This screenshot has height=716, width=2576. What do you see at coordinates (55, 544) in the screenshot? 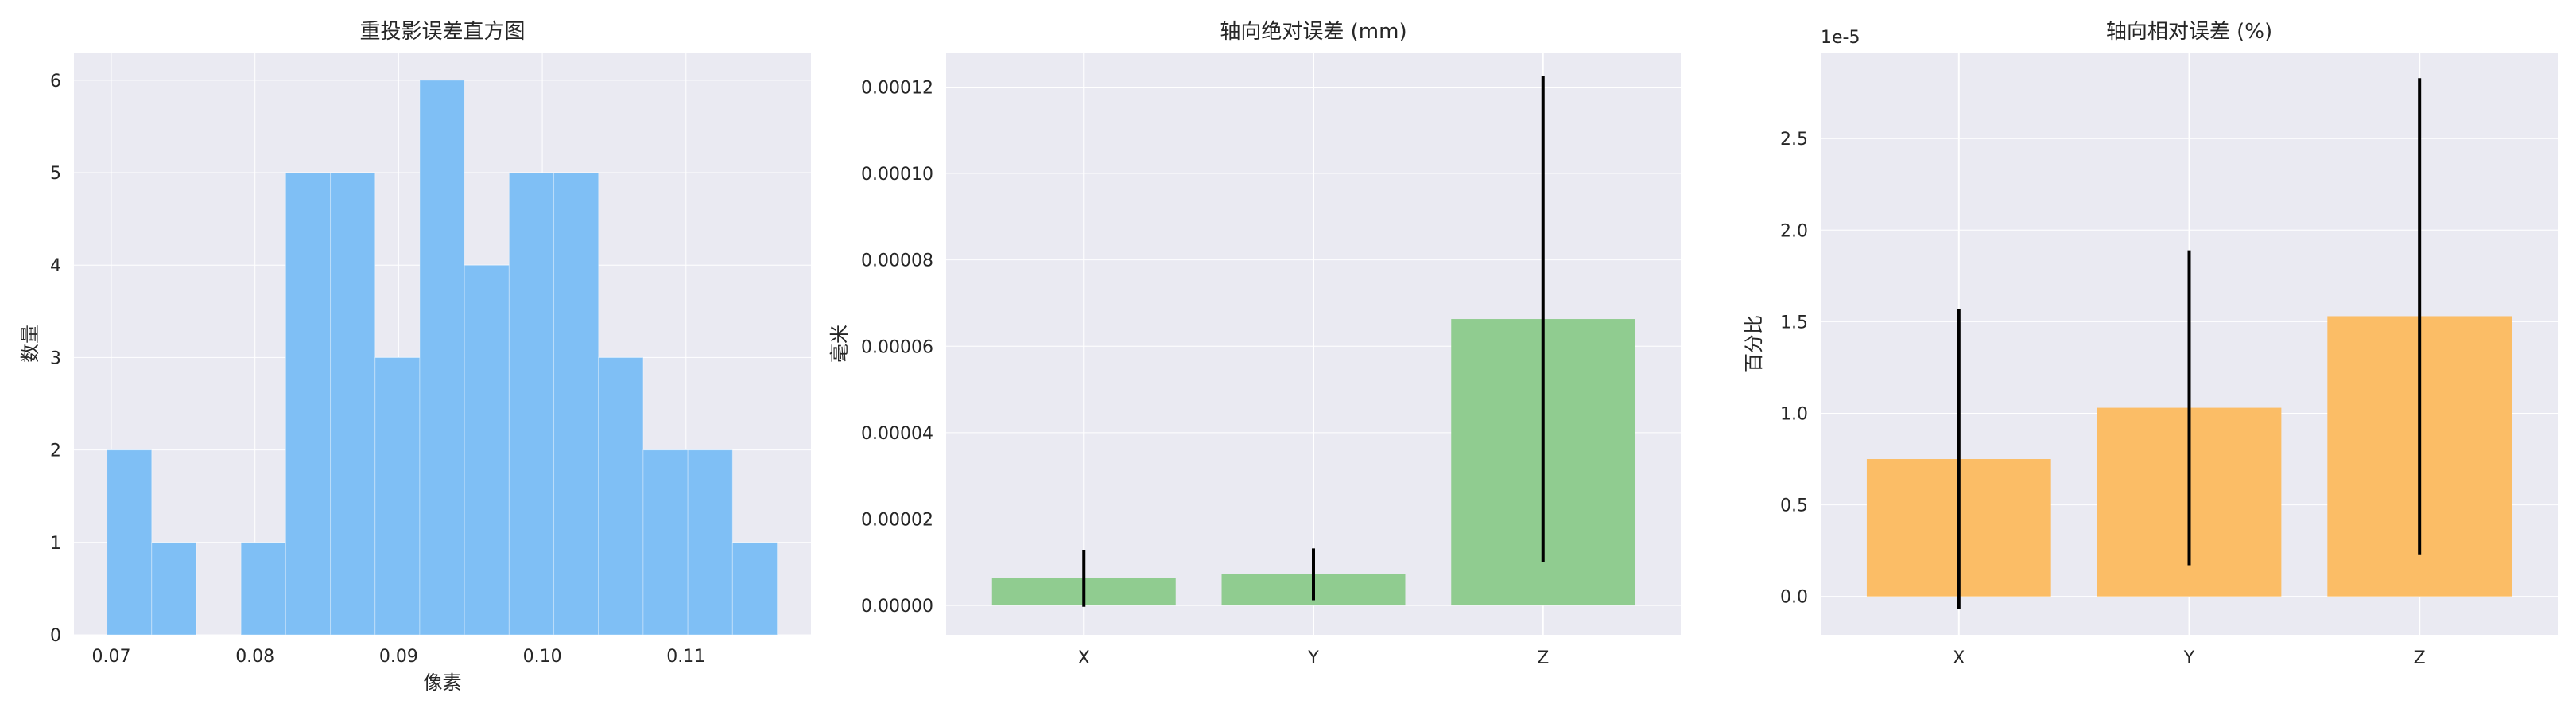
I see `y-tick-label: 1` at bounding box center [55, 544].